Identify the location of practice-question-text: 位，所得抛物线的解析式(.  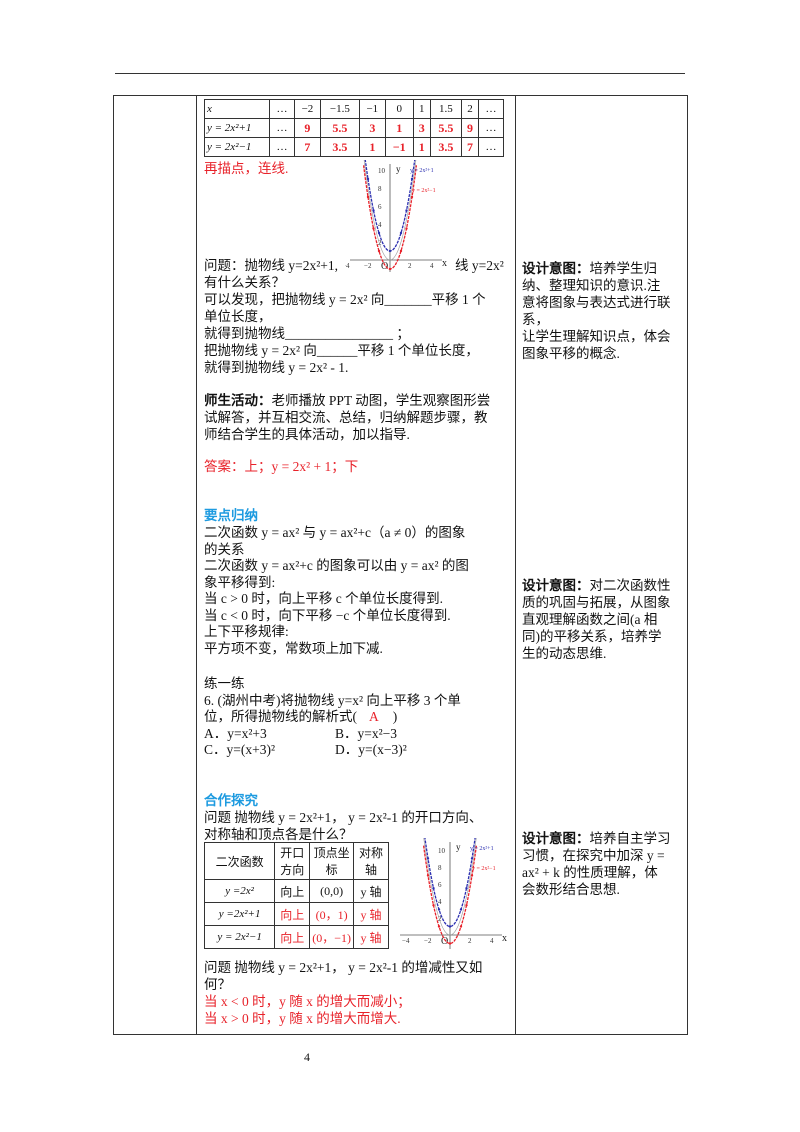
(280, 716).